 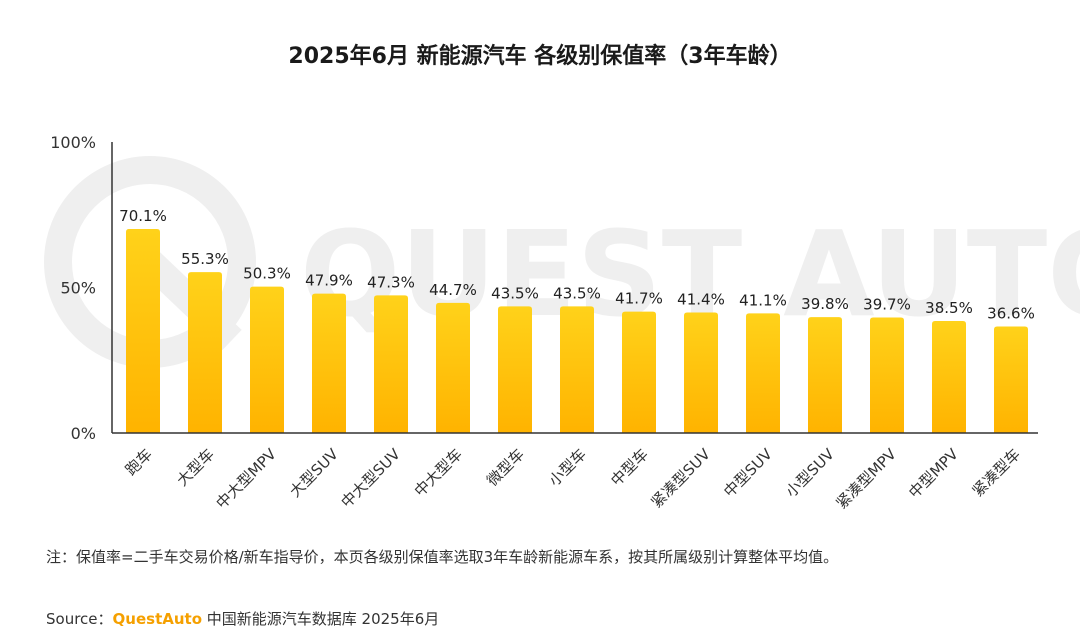 I want to click on value-label: 38.5%, so click(x=949, y=308).